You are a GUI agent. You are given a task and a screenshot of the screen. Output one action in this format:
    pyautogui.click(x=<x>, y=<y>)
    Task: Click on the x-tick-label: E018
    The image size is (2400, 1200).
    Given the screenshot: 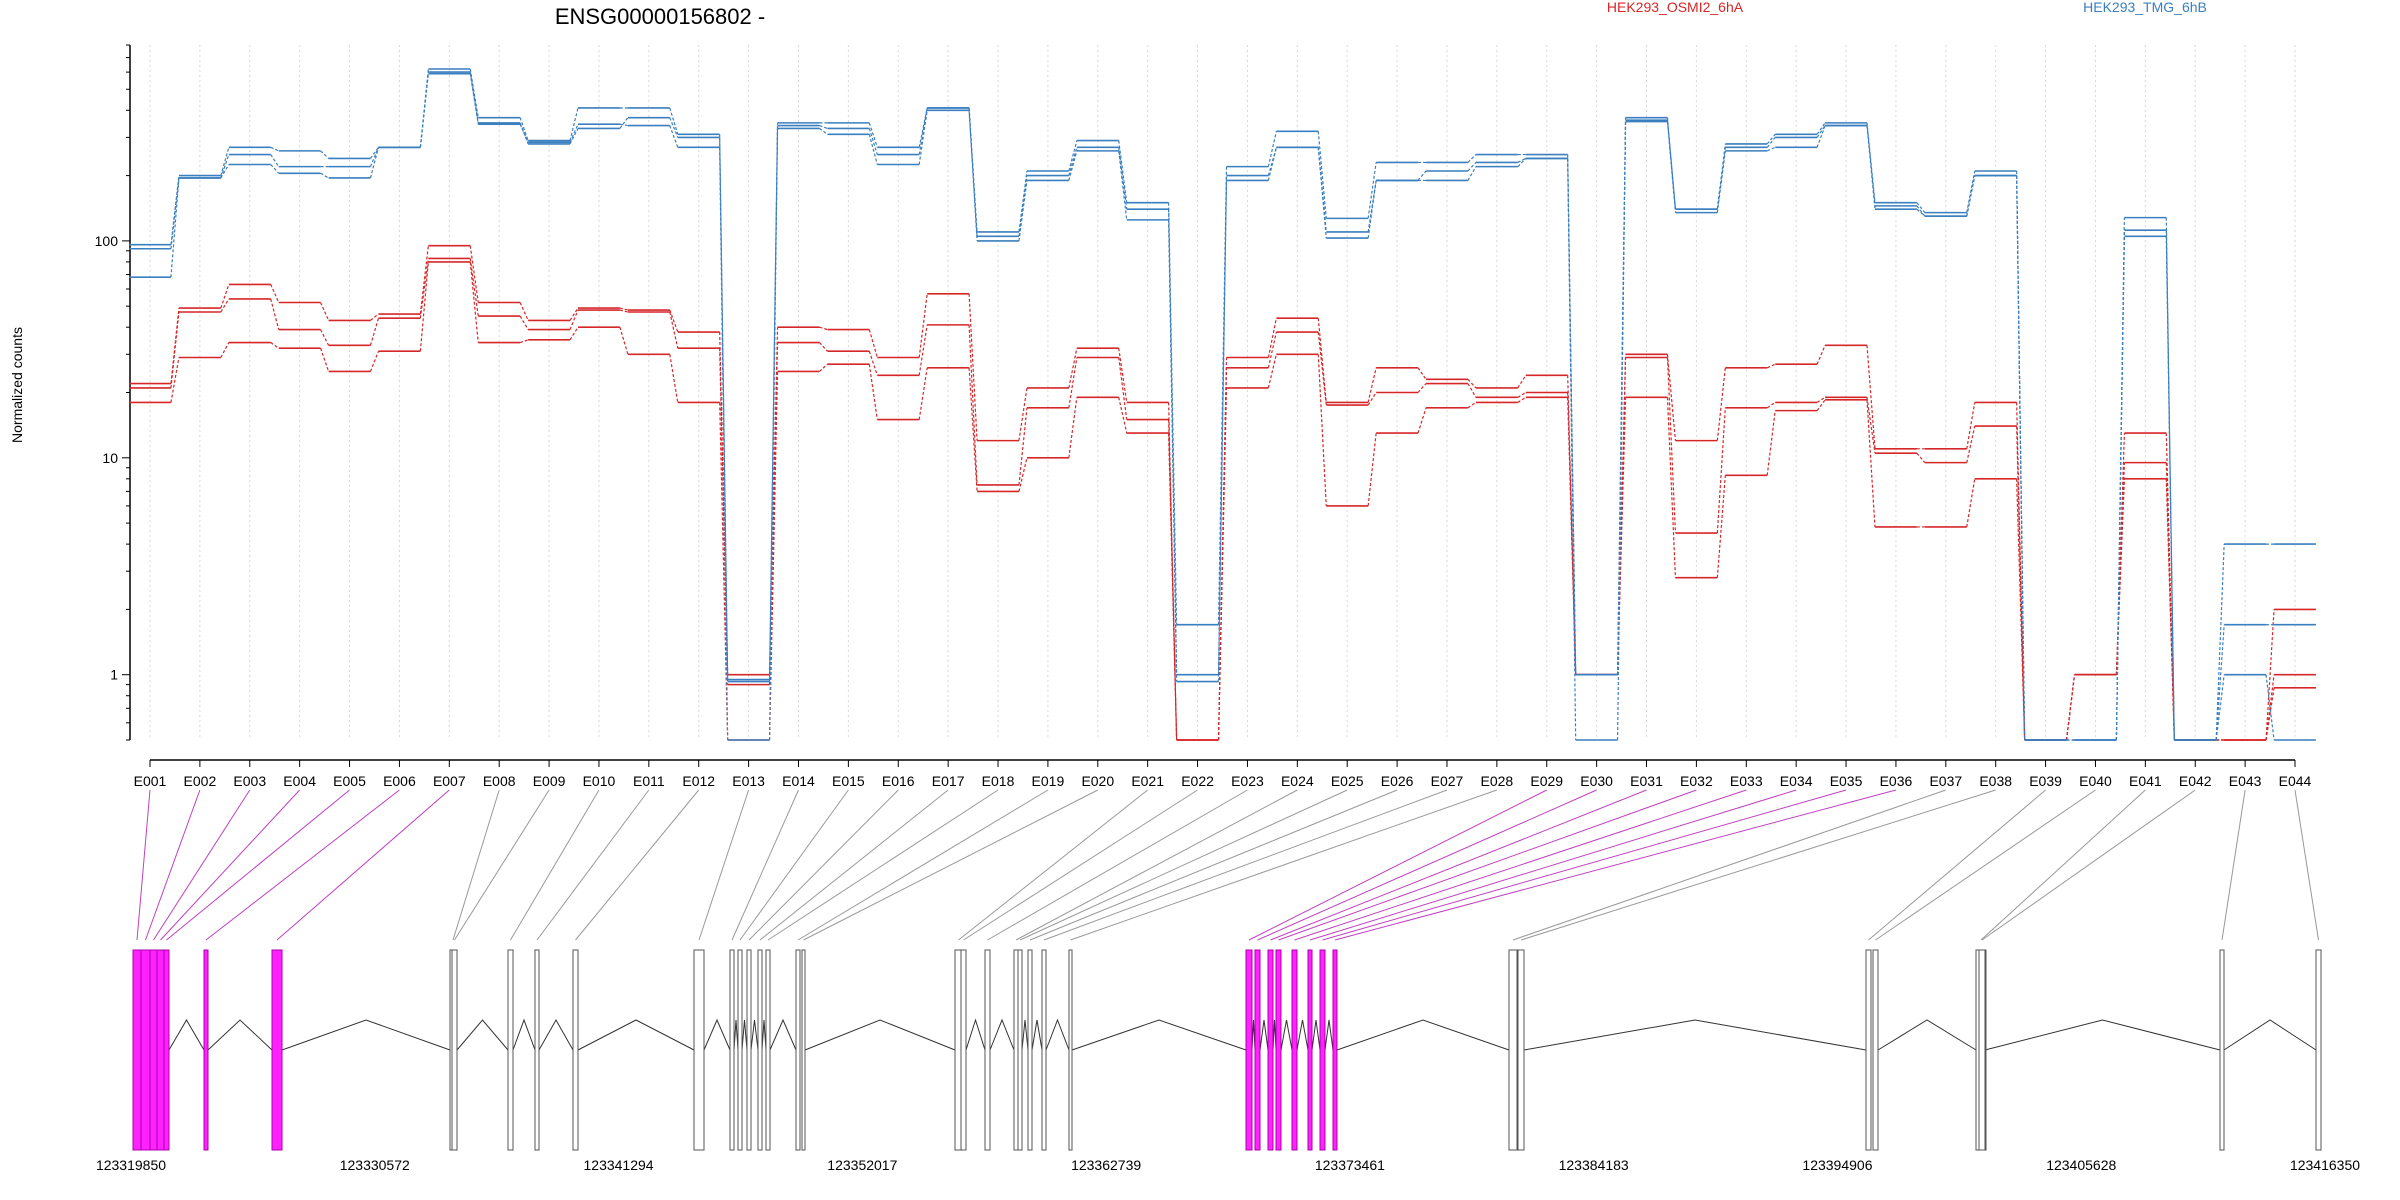 What is the action you would take?
    pyautogui.click(x=998, y=781)
    